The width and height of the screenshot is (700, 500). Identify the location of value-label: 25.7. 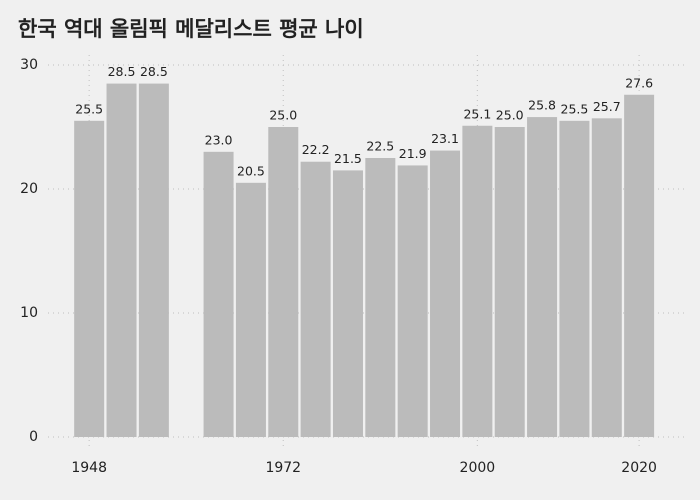
(607, 106).